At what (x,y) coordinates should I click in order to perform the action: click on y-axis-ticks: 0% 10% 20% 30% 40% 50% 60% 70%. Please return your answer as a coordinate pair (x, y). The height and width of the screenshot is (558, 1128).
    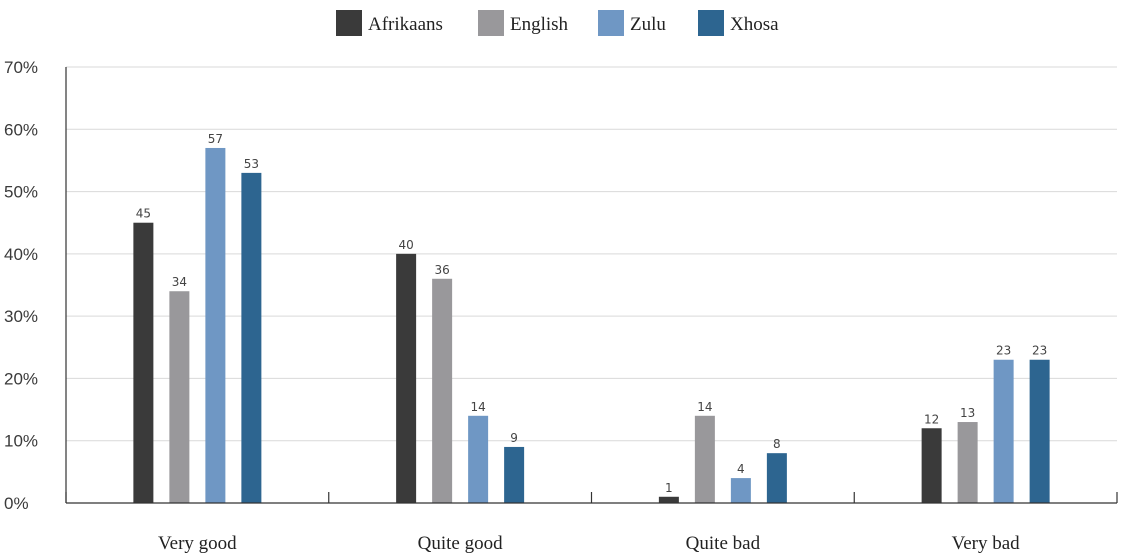
    Looking at the image, I should click on (21, 285).